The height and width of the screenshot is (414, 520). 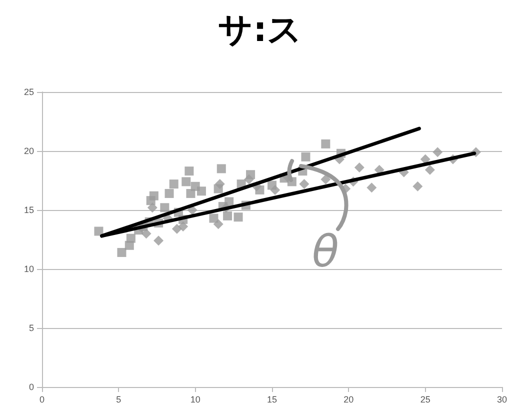 What do you see at coordinates (195, 399) in the screenshot?
I see `x-tick-label: 10` at bounding box center [195, 399].